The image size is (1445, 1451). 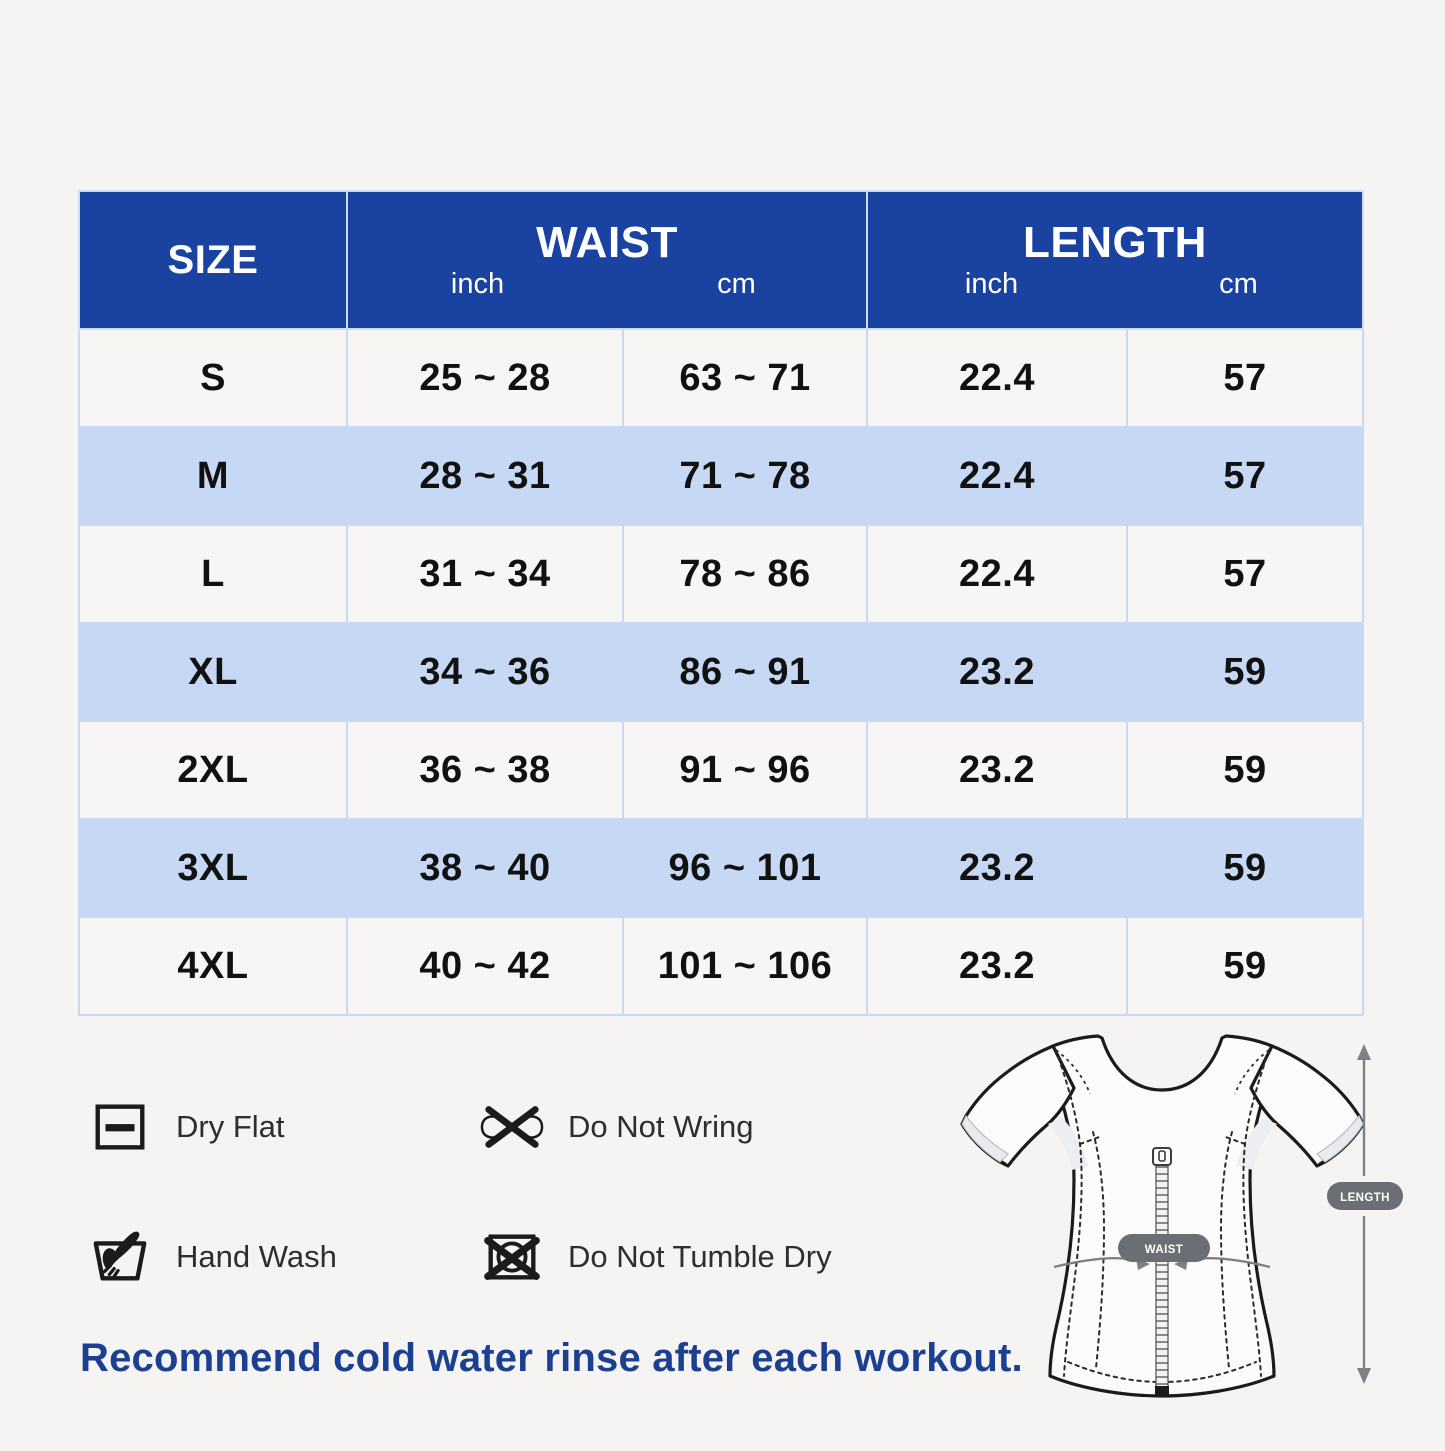 I want to click on header-cell-length: LENGTH inch cm, so click(x=1115, y=260).